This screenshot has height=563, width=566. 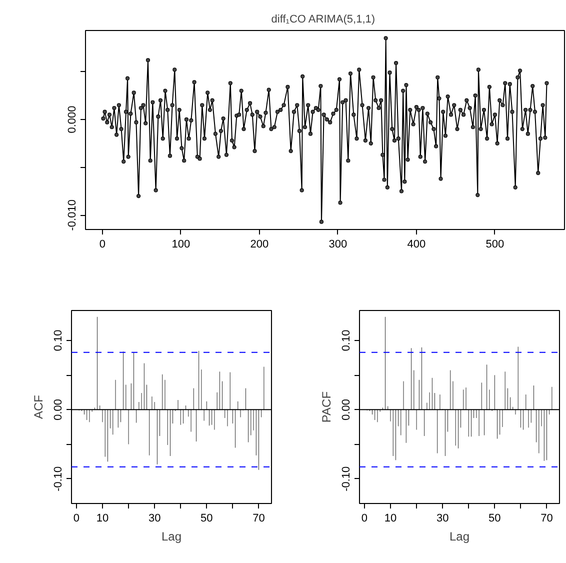 What do you see at coordinates (495, 244) in the screenshot?
I see `x-tick-label: 500` at bounding box center [495, 244].